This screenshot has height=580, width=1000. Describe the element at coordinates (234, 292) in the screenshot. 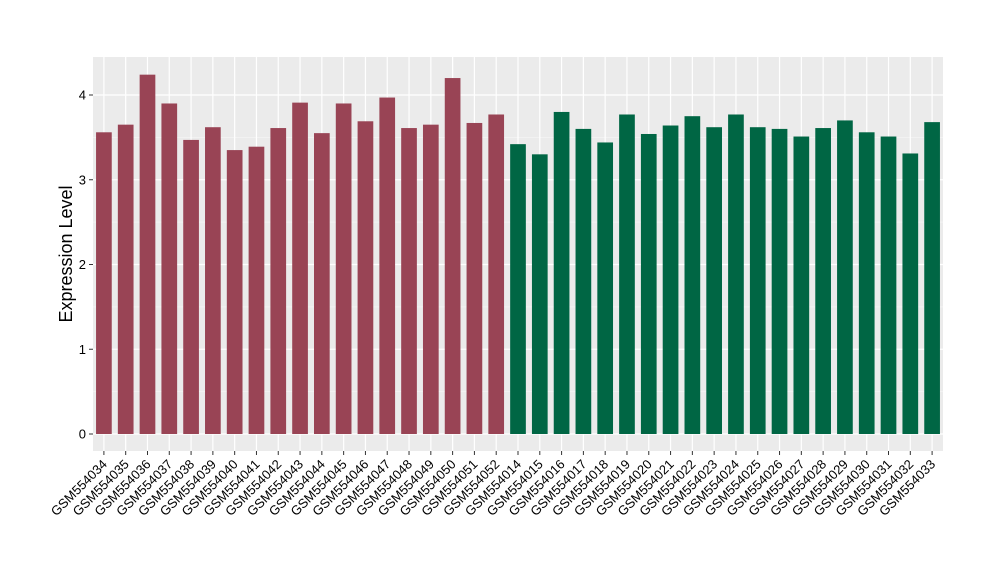

I see `bar-GSM554040` at that location.